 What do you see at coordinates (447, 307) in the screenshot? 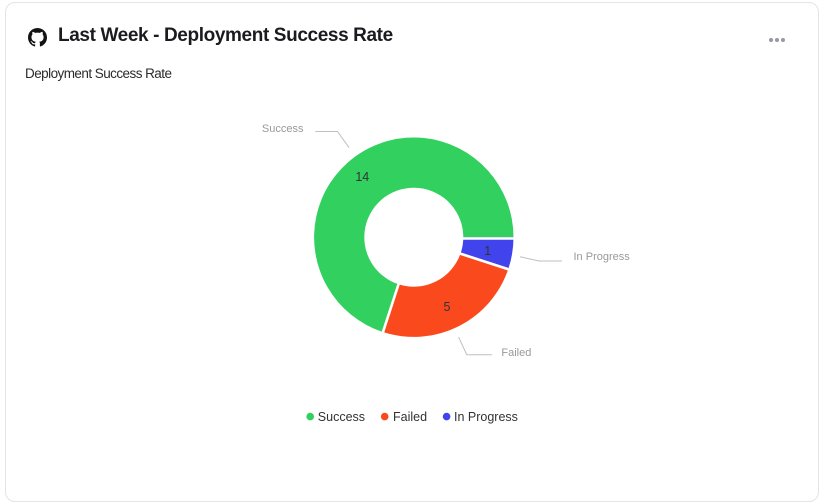
I see `svg-text: 5` at bounding box center [447, 307].